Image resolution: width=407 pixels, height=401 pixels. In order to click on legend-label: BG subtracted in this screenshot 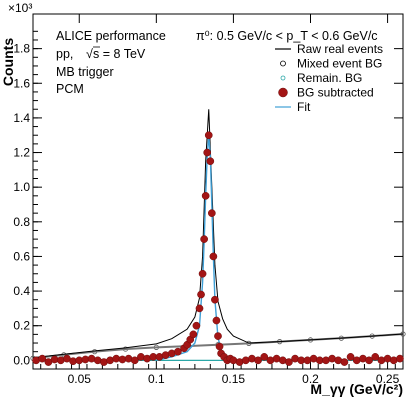, I will do `click(335, 93)`.